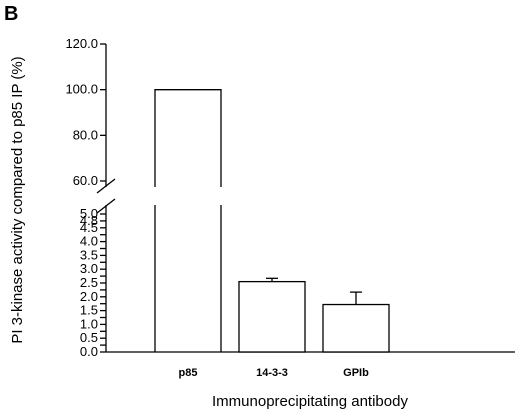 The height and width of the screenshot is (414, 520). I want to click on bar-p85, so click(188, 138).